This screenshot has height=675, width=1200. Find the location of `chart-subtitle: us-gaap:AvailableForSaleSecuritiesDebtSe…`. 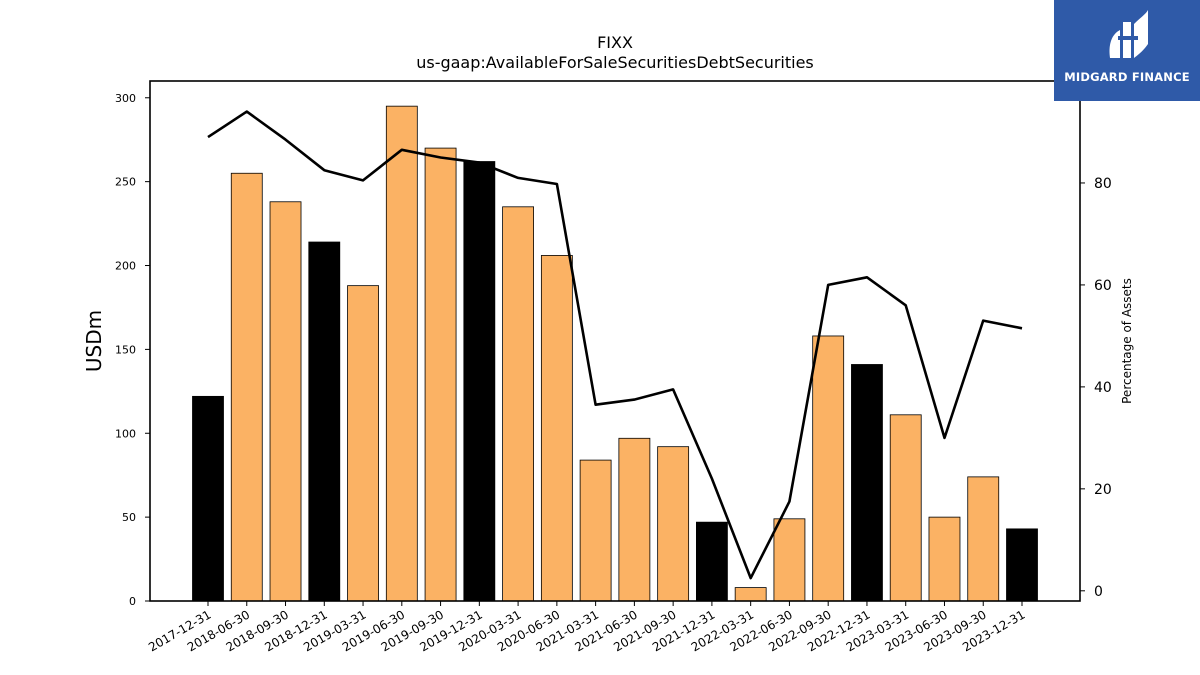

chart-subtitle: us-gaap:AvailableForSaleSecuritiesDebtSe… is located at coordinates (615, 62).